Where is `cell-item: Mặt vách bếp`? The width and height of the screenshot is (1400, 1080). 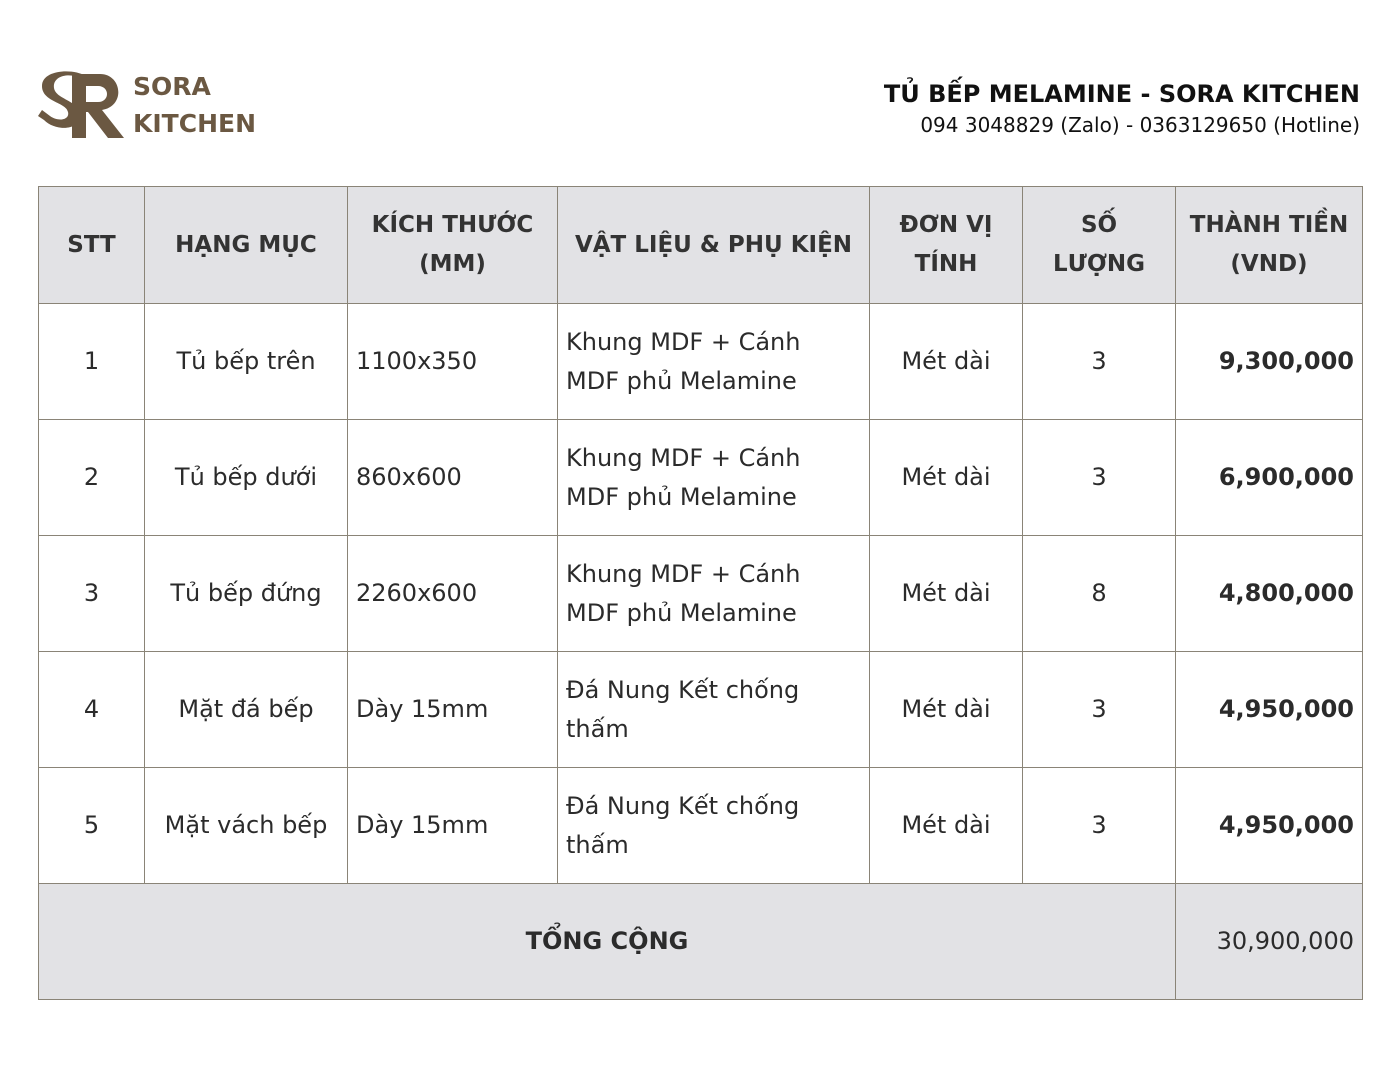 cell-item: Mặt vách bếp is located at coordinates (246, 825).